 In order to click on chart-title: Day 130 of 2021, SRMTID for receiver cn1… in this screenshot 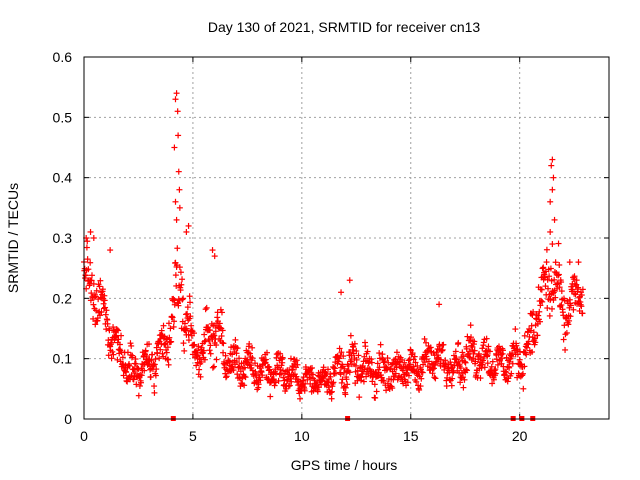, I will do `click(344, 27)`.